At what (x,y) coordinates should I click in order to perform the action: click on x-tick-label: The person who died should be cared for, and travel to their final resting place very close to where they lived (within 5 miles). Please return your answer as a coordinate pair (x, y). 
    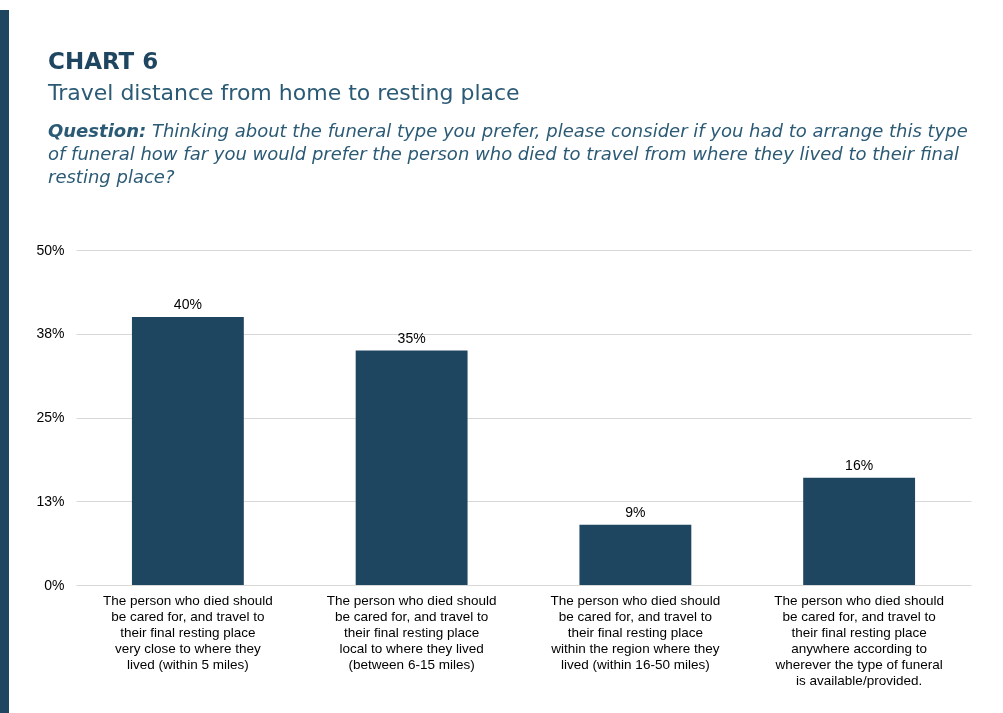
    Looking at the image, I should click on (188, 632).